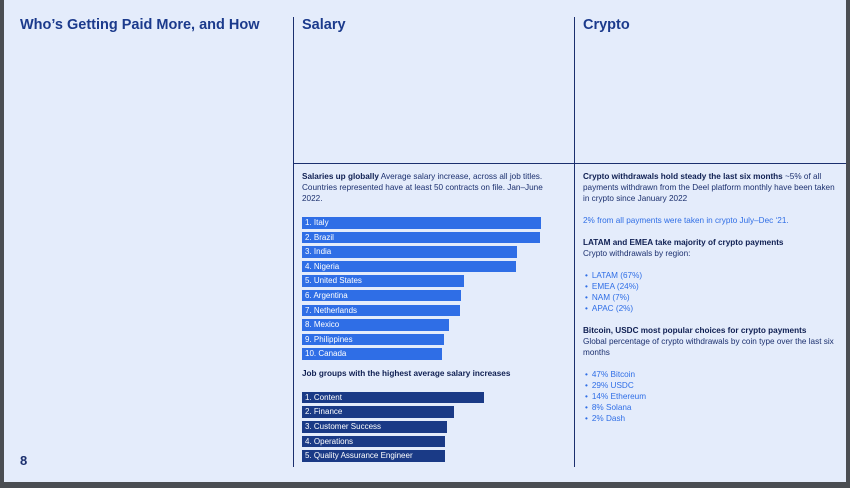 Image resolution: width=850 pixels, height=488 pixels. Describe the element at coordinates (712, 385) in the screenshot. I see `coin-item: • 29% USDC` at that location.